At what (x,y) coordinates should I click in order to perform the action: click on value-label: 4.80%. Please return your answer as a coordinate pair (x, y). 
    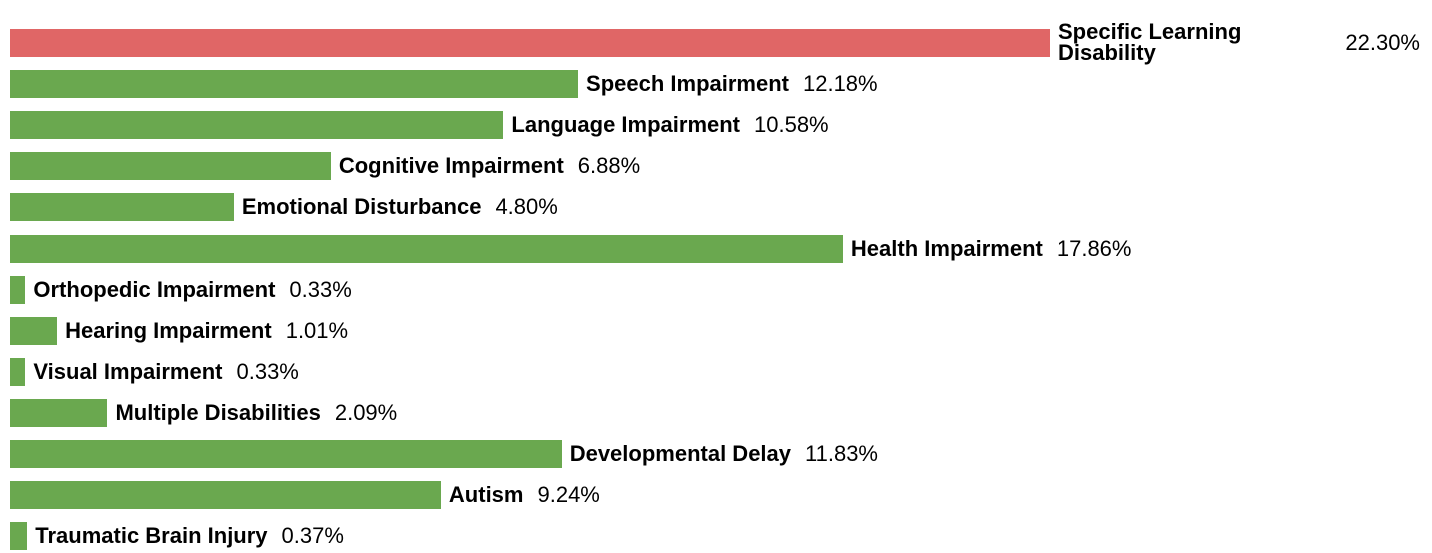
    Looking at the image, I should click on (526, 207).